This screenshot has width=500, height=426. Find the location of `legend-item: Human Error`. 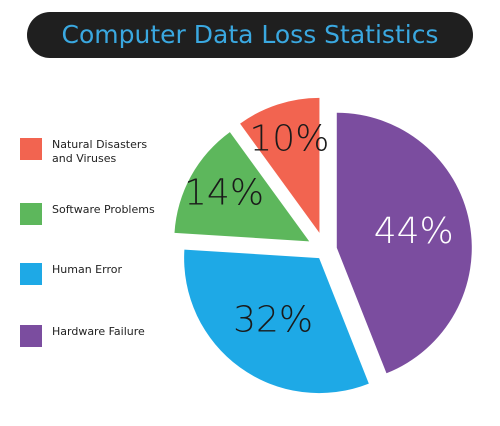

legend-item: Human Error is located at coordinates (91, 274).